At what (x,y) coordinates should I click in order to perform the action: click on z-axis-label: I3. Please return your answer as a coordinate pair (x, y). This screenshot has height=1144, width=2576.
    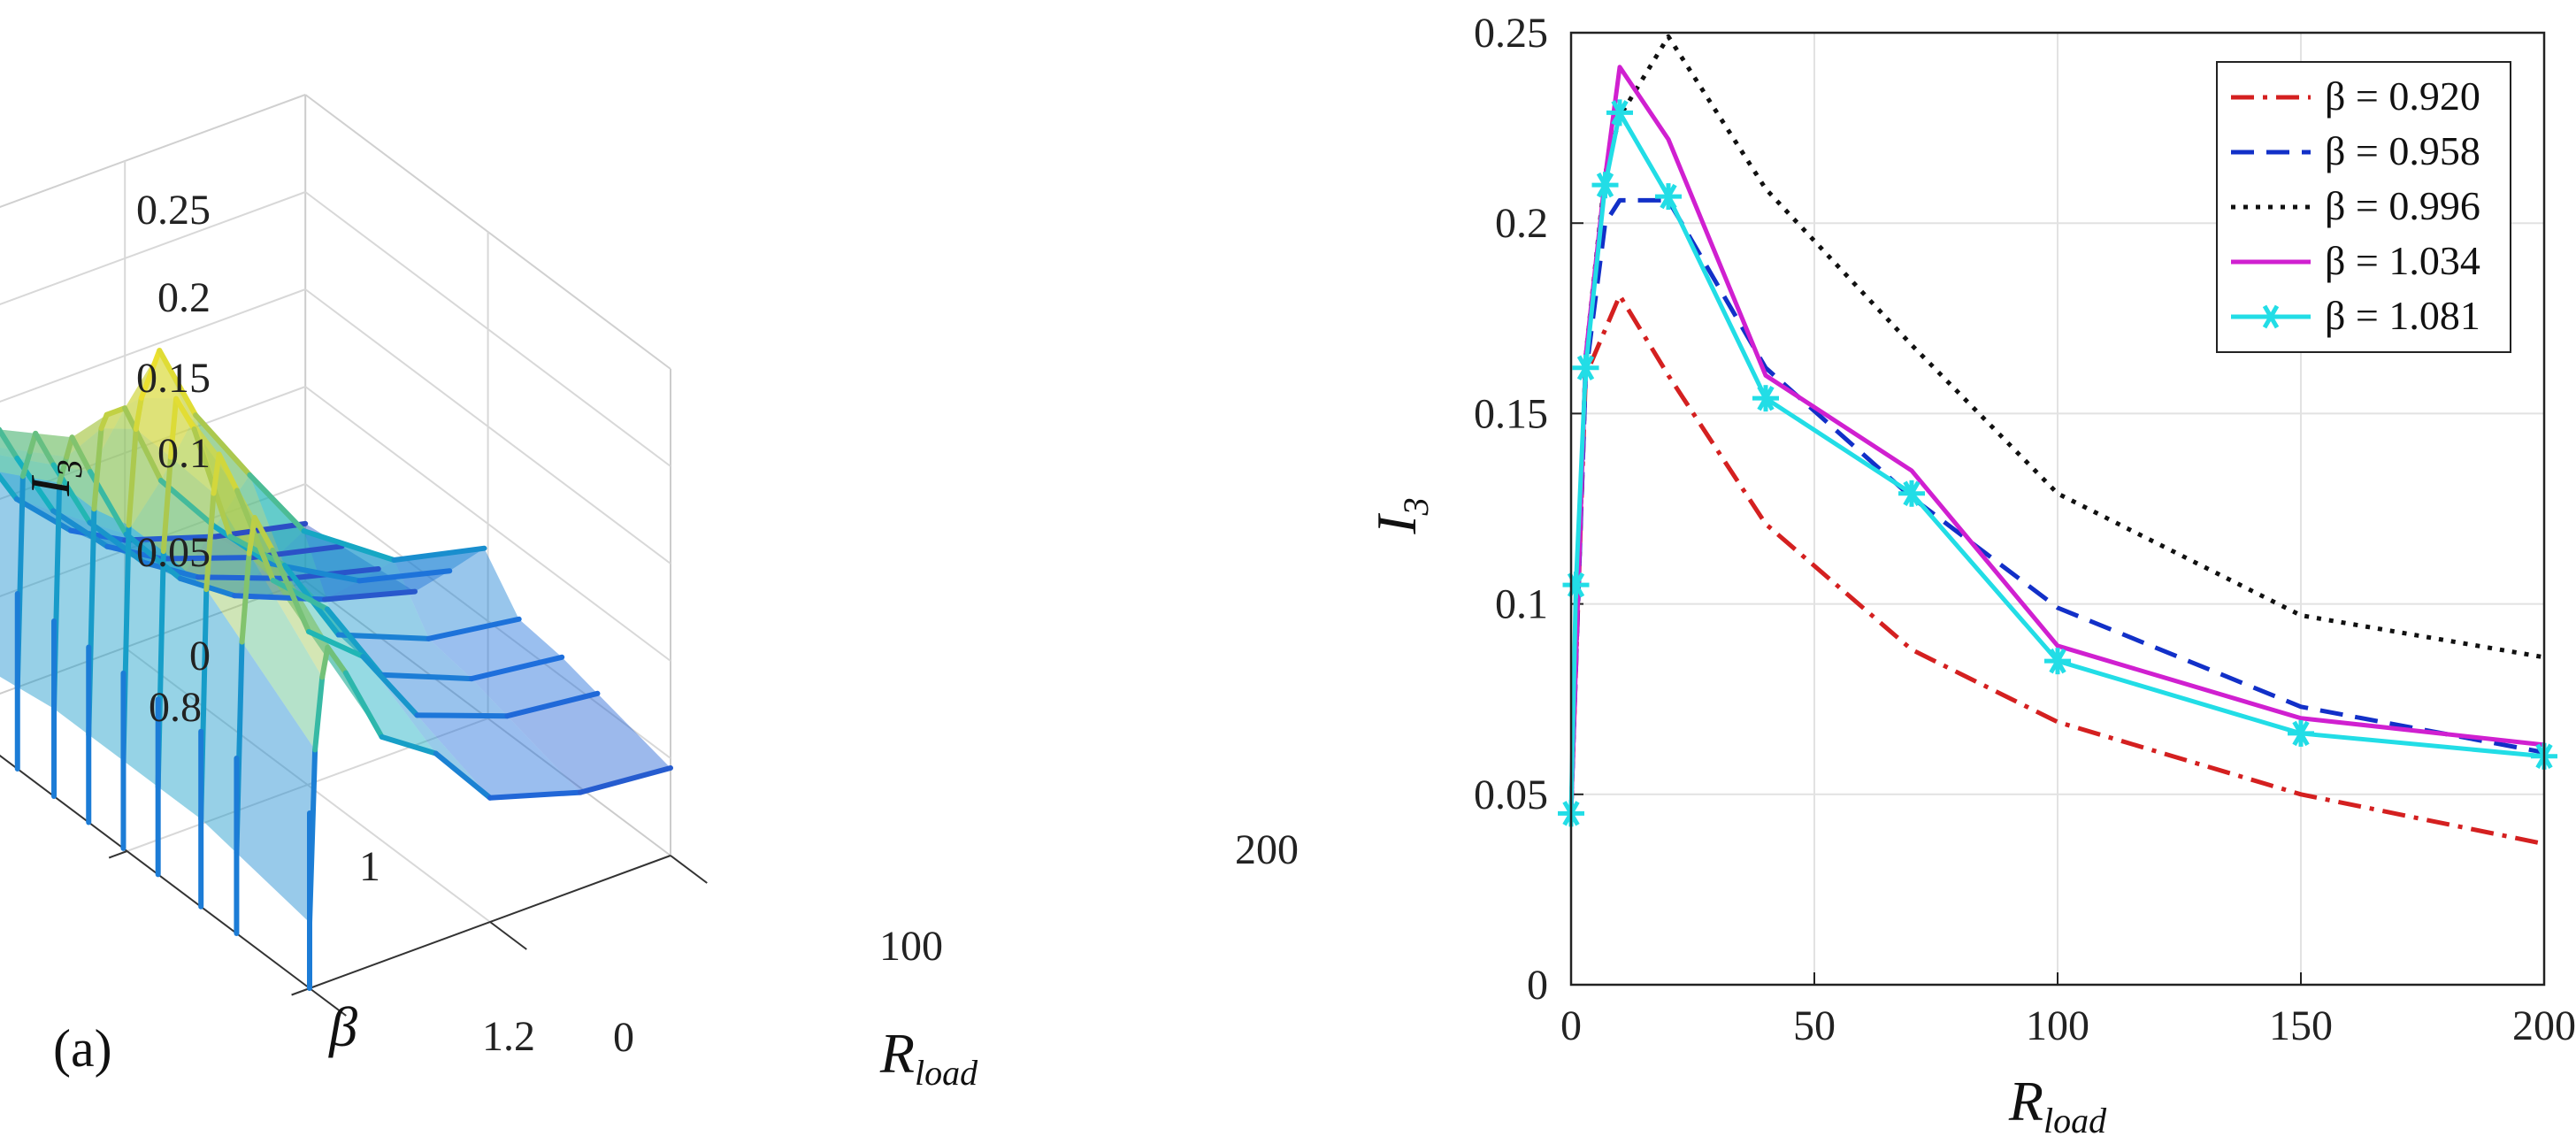
    Looking at the image, I should click on (54, 477).